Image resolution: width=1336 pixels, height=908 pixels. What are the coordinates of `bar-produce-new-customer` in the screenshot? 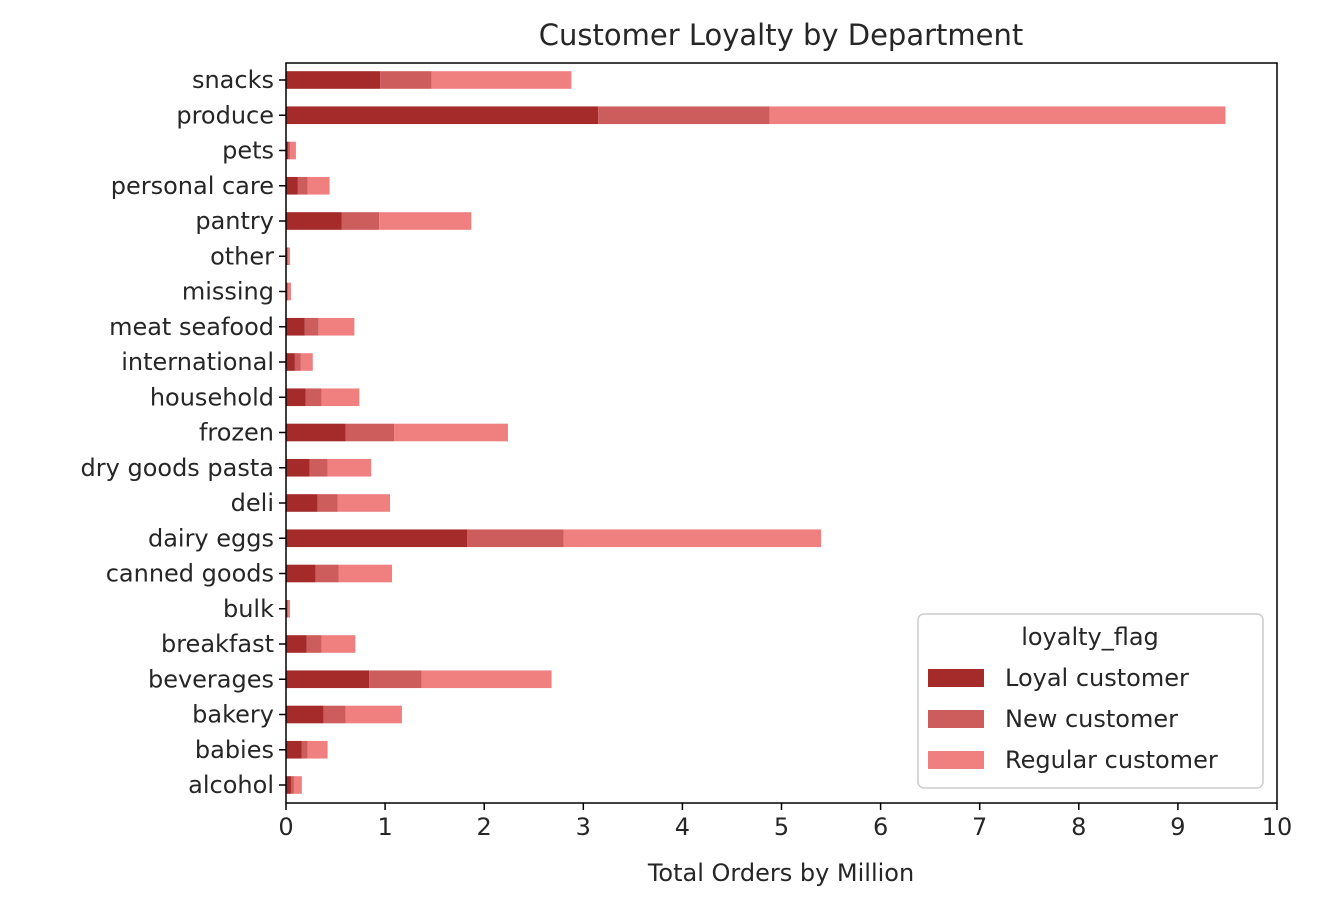 It's located at (684, 115).